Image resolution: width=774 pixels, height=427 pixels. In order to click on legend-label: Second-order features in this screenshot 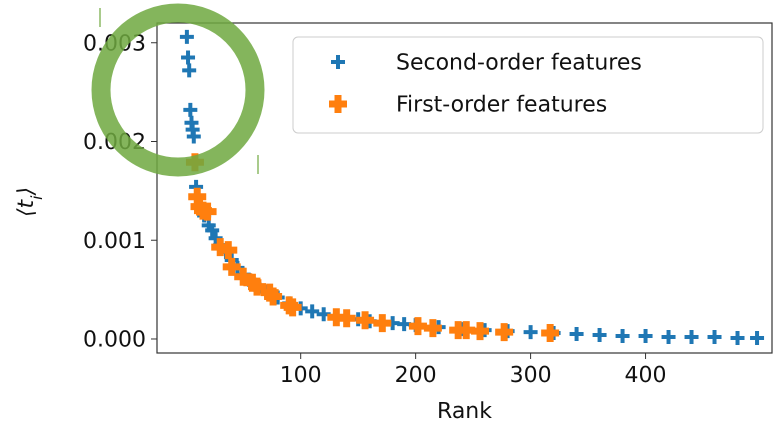, I will do `click(519, 63)`.